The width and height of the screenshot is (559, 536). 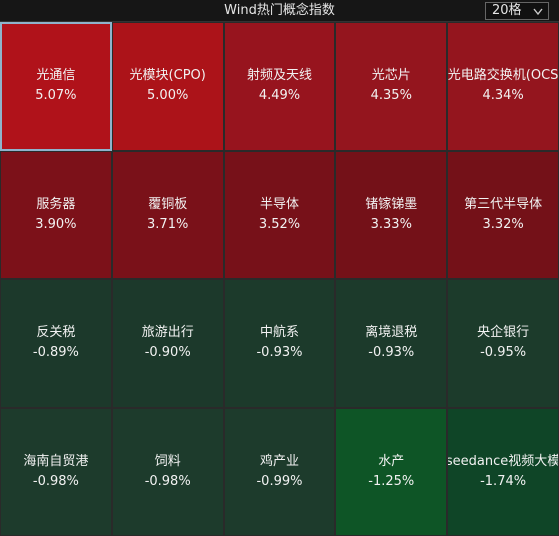 What do you see at coordinates (279, 343) in the screenshot?
I see `tile: 中航系 -0.93%` at bounding box center [279, 343].